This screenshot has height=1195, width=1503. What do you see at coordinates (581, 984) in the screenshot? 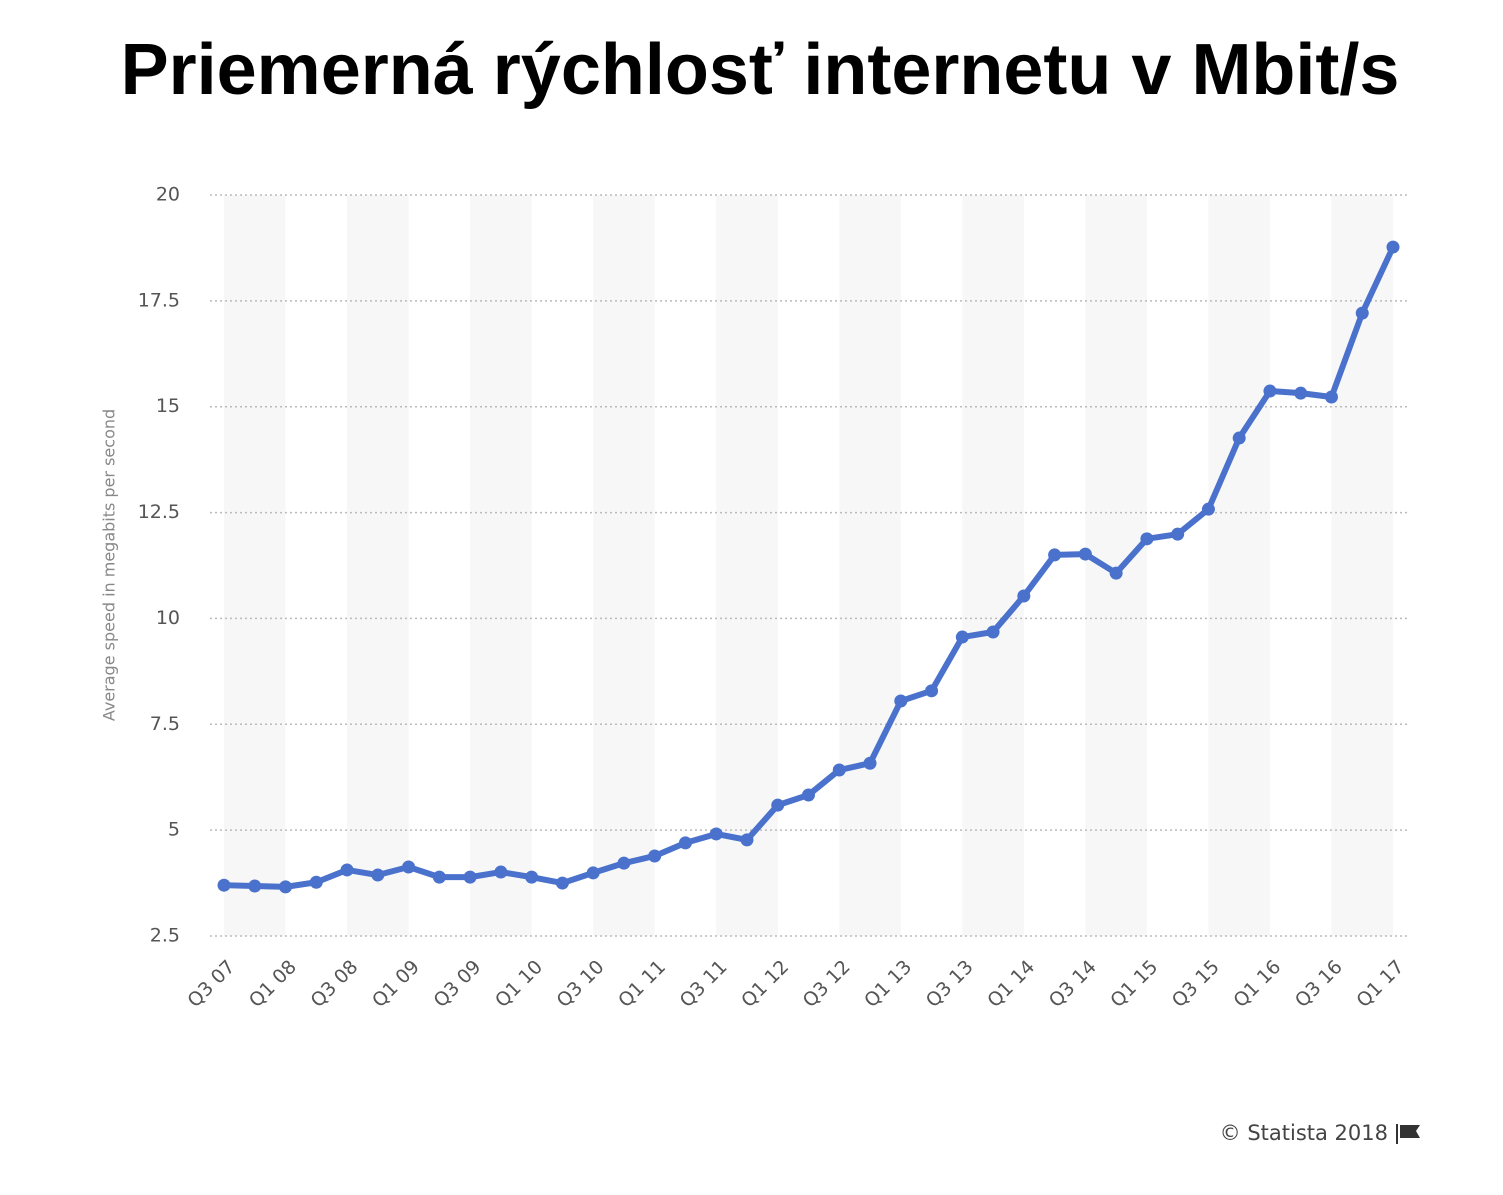
I see `x-tick-label: Q3 10` at bounding box center [581, 984].